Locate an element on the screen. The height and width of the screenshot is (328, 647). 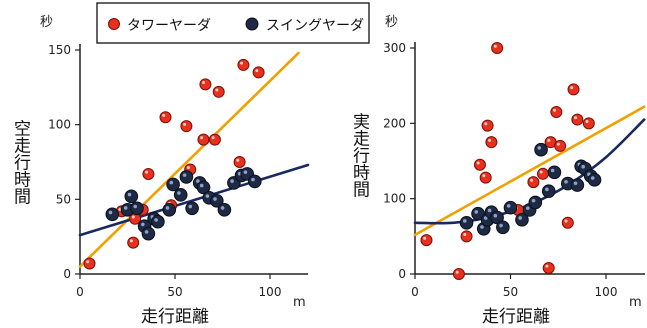
right-x-unit: m is located at coordinates (635, 302).